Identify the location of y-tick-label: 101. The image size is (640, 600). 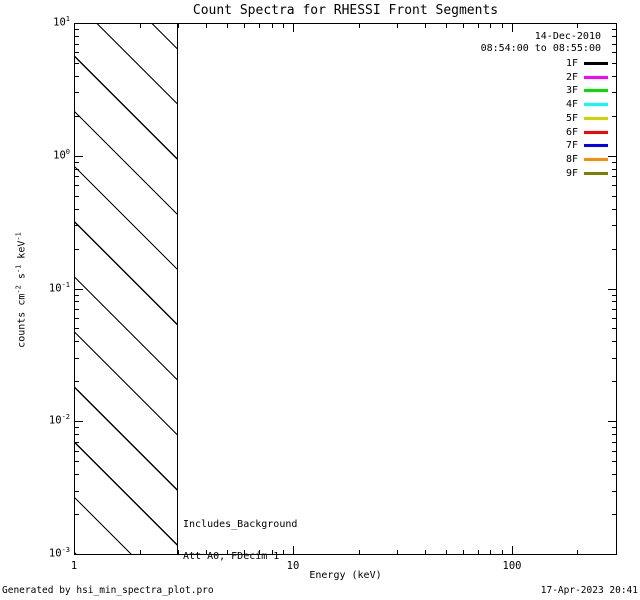
(61, 22).